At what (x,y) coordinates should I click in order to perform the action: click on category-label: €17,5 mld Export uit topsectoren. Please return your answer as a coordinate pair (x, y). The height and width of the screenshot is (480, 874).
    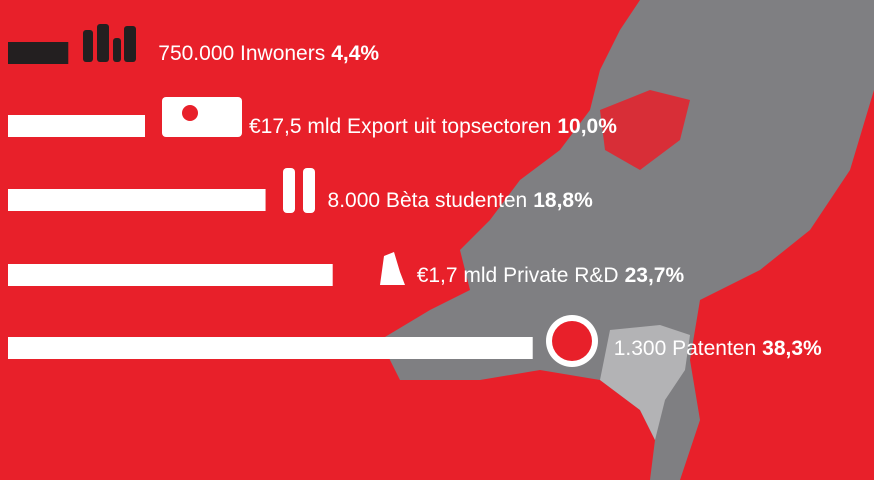
    Looking at the image, I should click on (400, 126).